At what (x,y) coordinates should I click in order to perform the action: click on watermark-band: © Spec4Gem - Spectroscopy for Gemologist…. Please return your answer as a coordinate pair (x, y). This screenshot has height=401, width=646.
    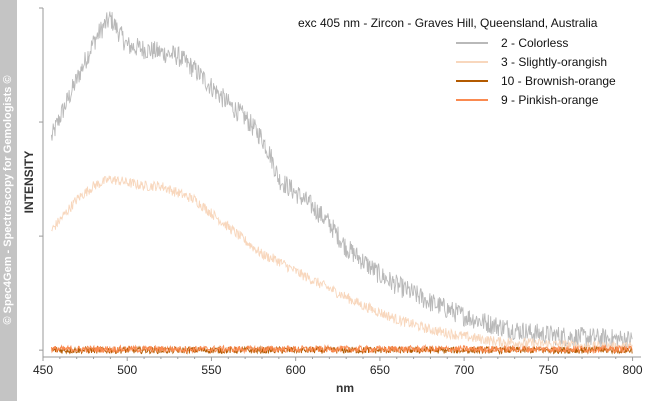
    Looking at the image, I should click on (8, 200).